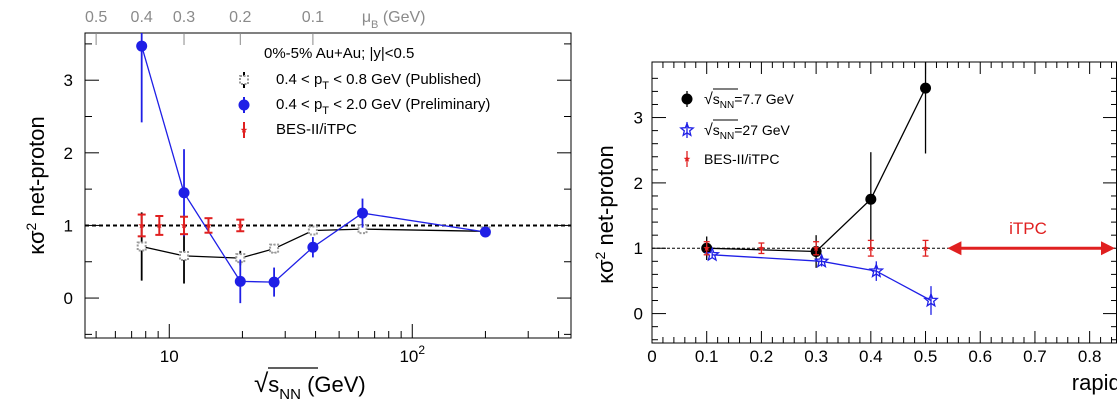 The width and height of the screenshot is (1117, 401). Describe the element at coordinates (96, 17) in the screenshot. I see `top-tick-label: 0.5` at that location.